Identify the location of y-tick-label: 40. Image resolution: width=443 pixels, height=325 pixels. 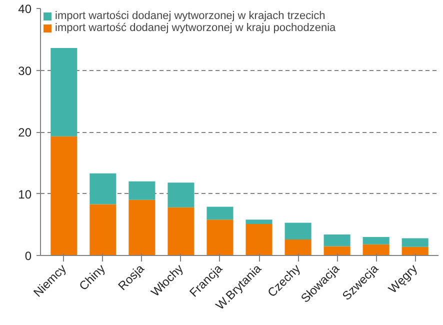
(25, 9).